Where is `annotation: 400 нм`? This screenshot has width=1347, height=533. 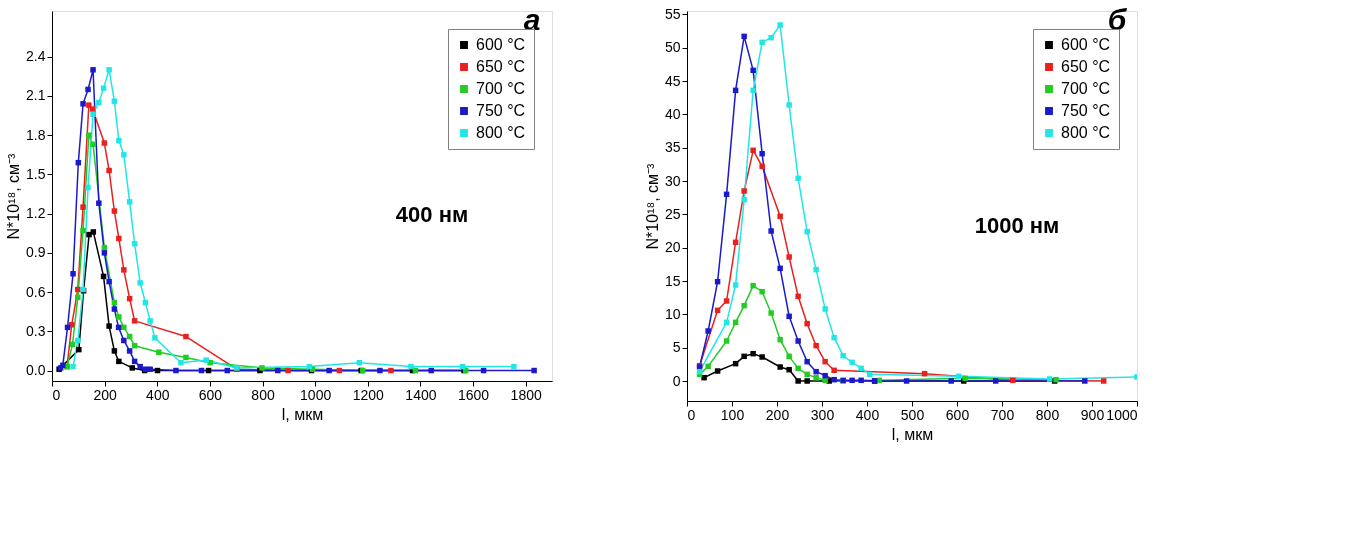 annotation: 400 нм is located at coordinates (432, 214).